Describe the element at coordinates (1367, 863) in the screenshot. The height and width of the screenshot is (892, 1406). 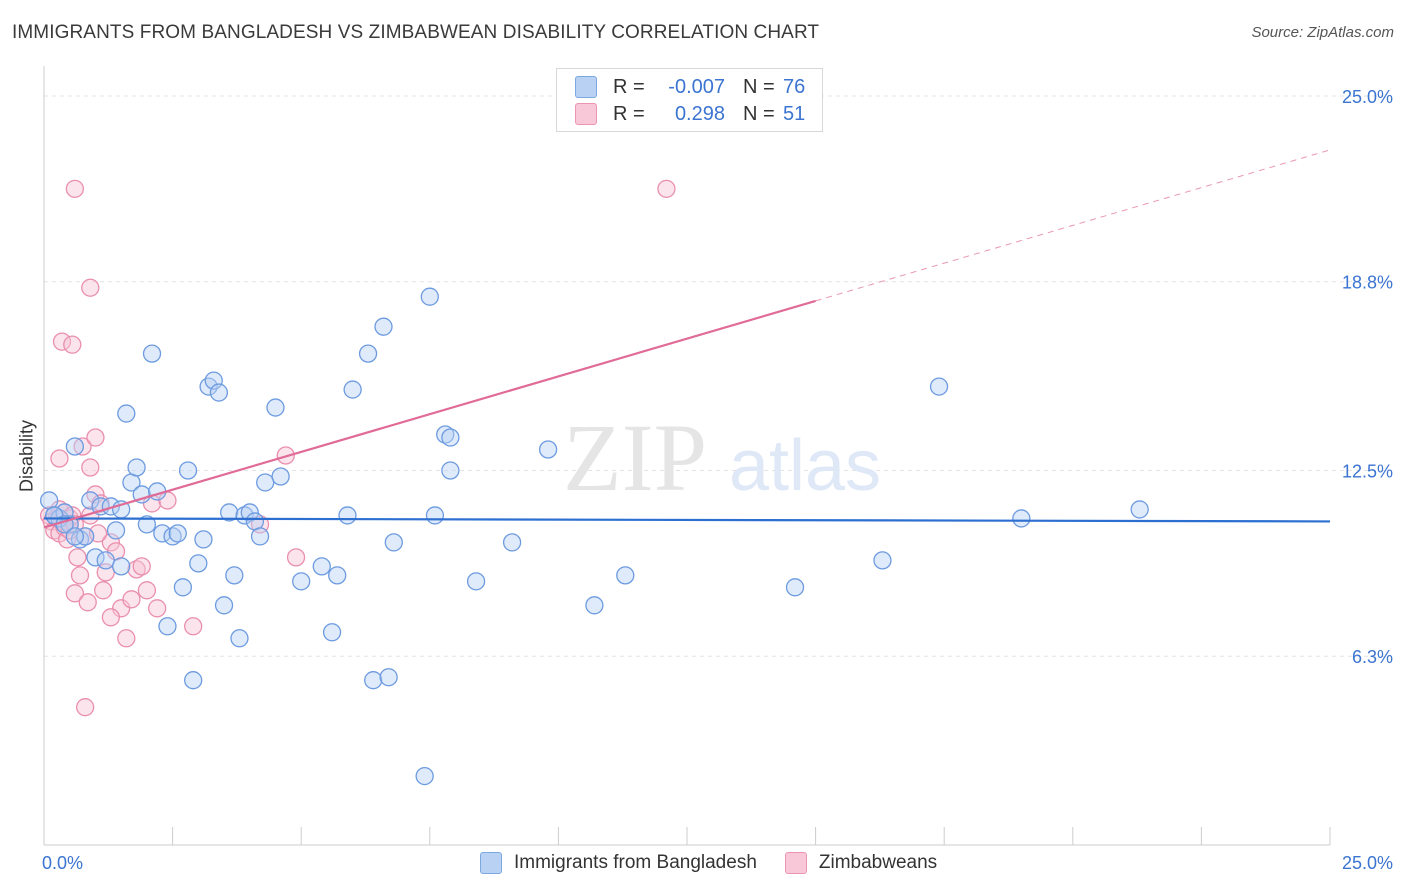
I see `x-tick-label: 25.0%` at that location.